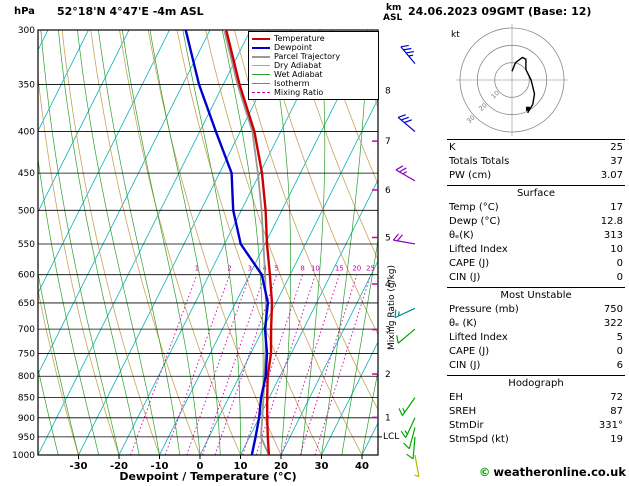 The image size is (629, 486). I want to click on stat-label: CIN (J), so click(465, 277).